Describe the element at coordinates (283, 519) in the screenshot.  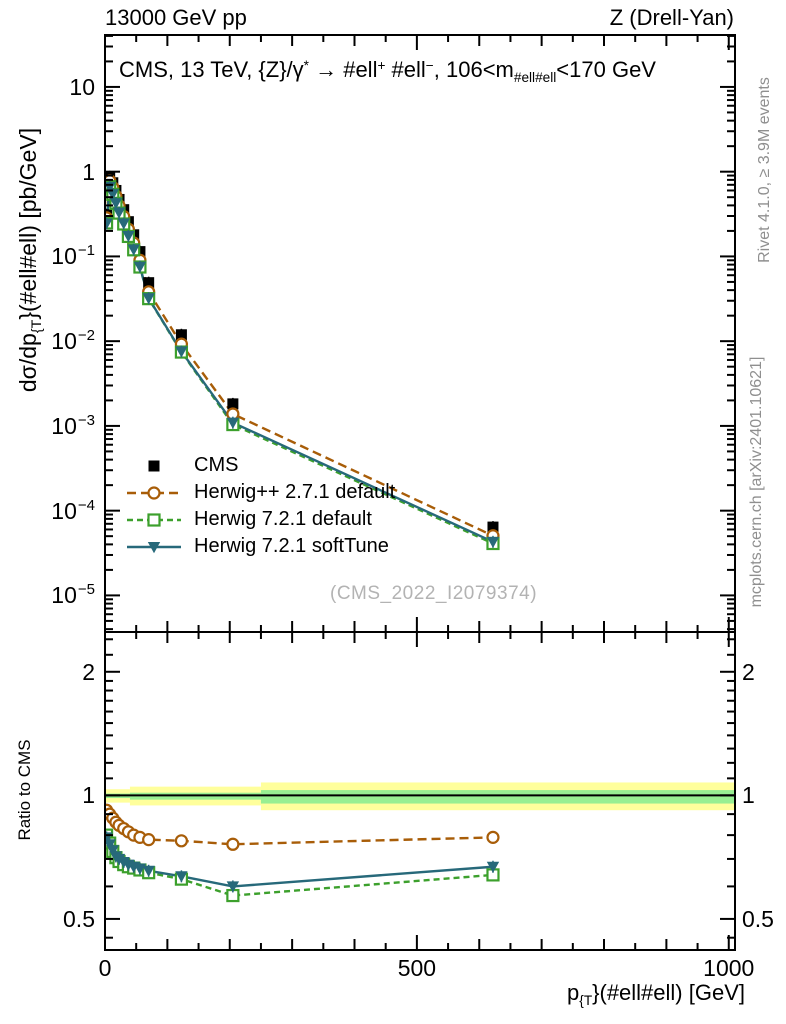
I see `legend-label: Herwig 7.2.1 default` at that location.